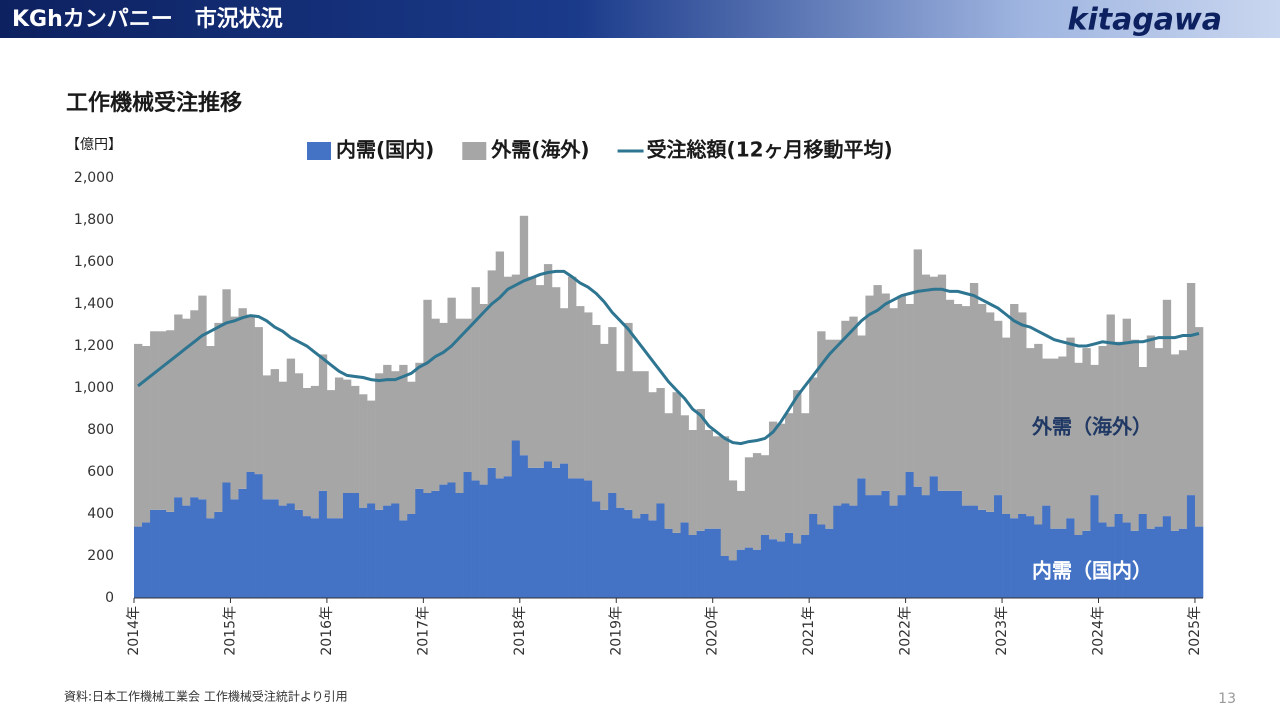 The width and height of the screenshot is (1280, 720). Describe the element at coordinates (94, 220) in the screenshot. I see `y-tick-label: 1,800` at that location.